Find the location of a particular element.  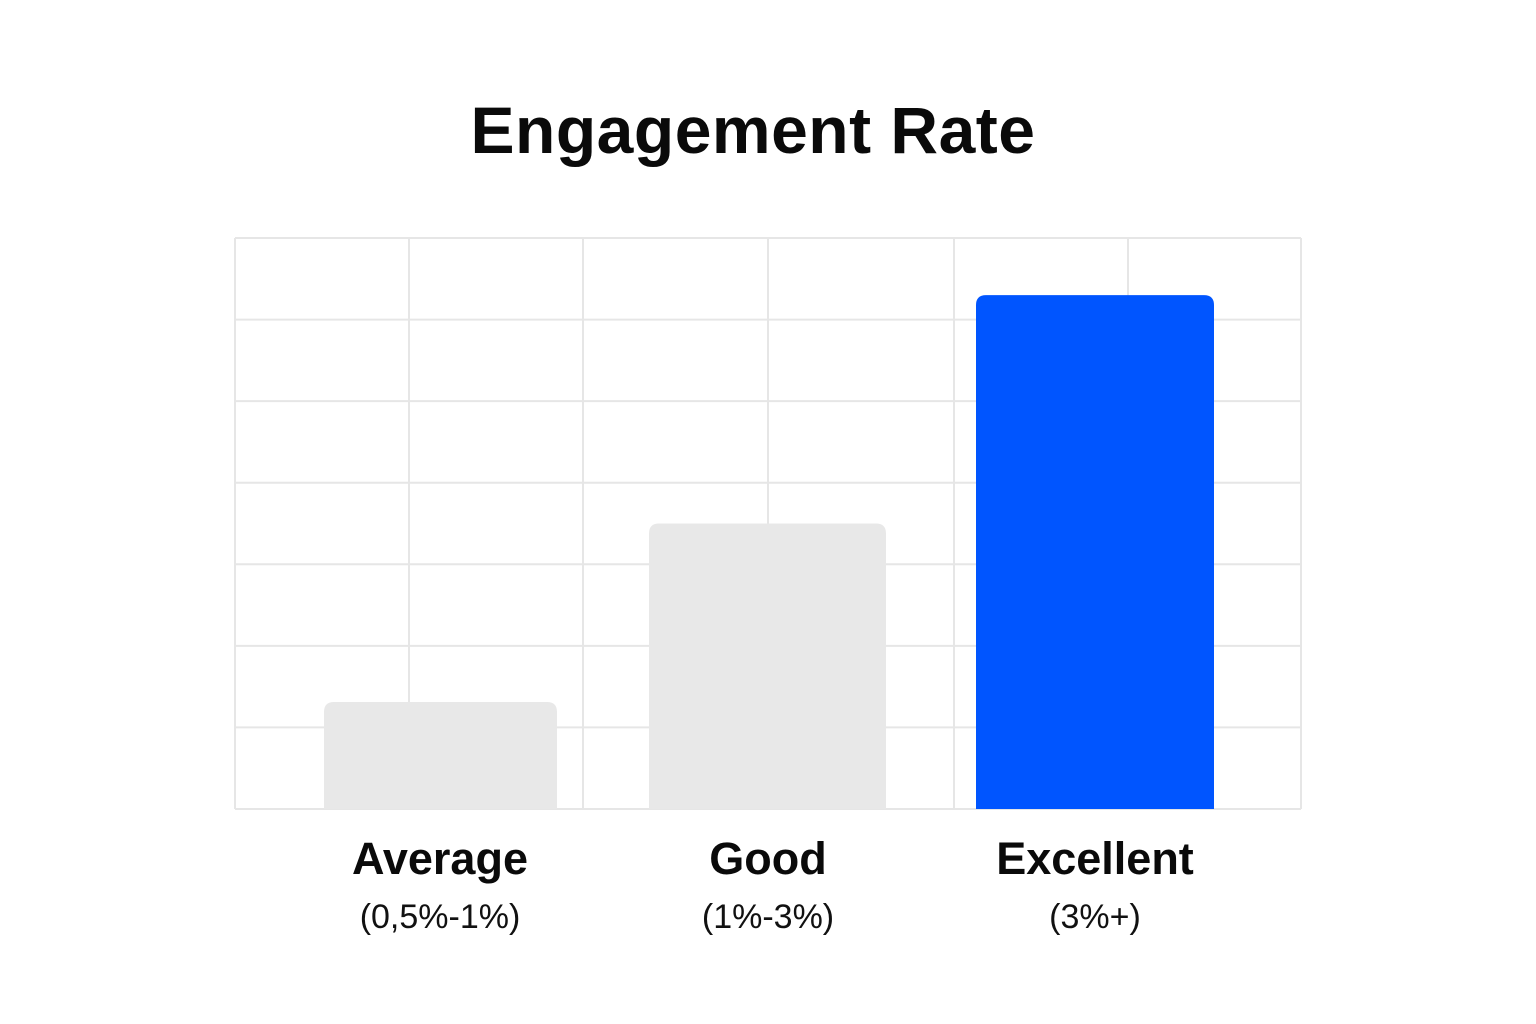

x-tick-range-label: (3%+) is located at coordinates (1095, 917).